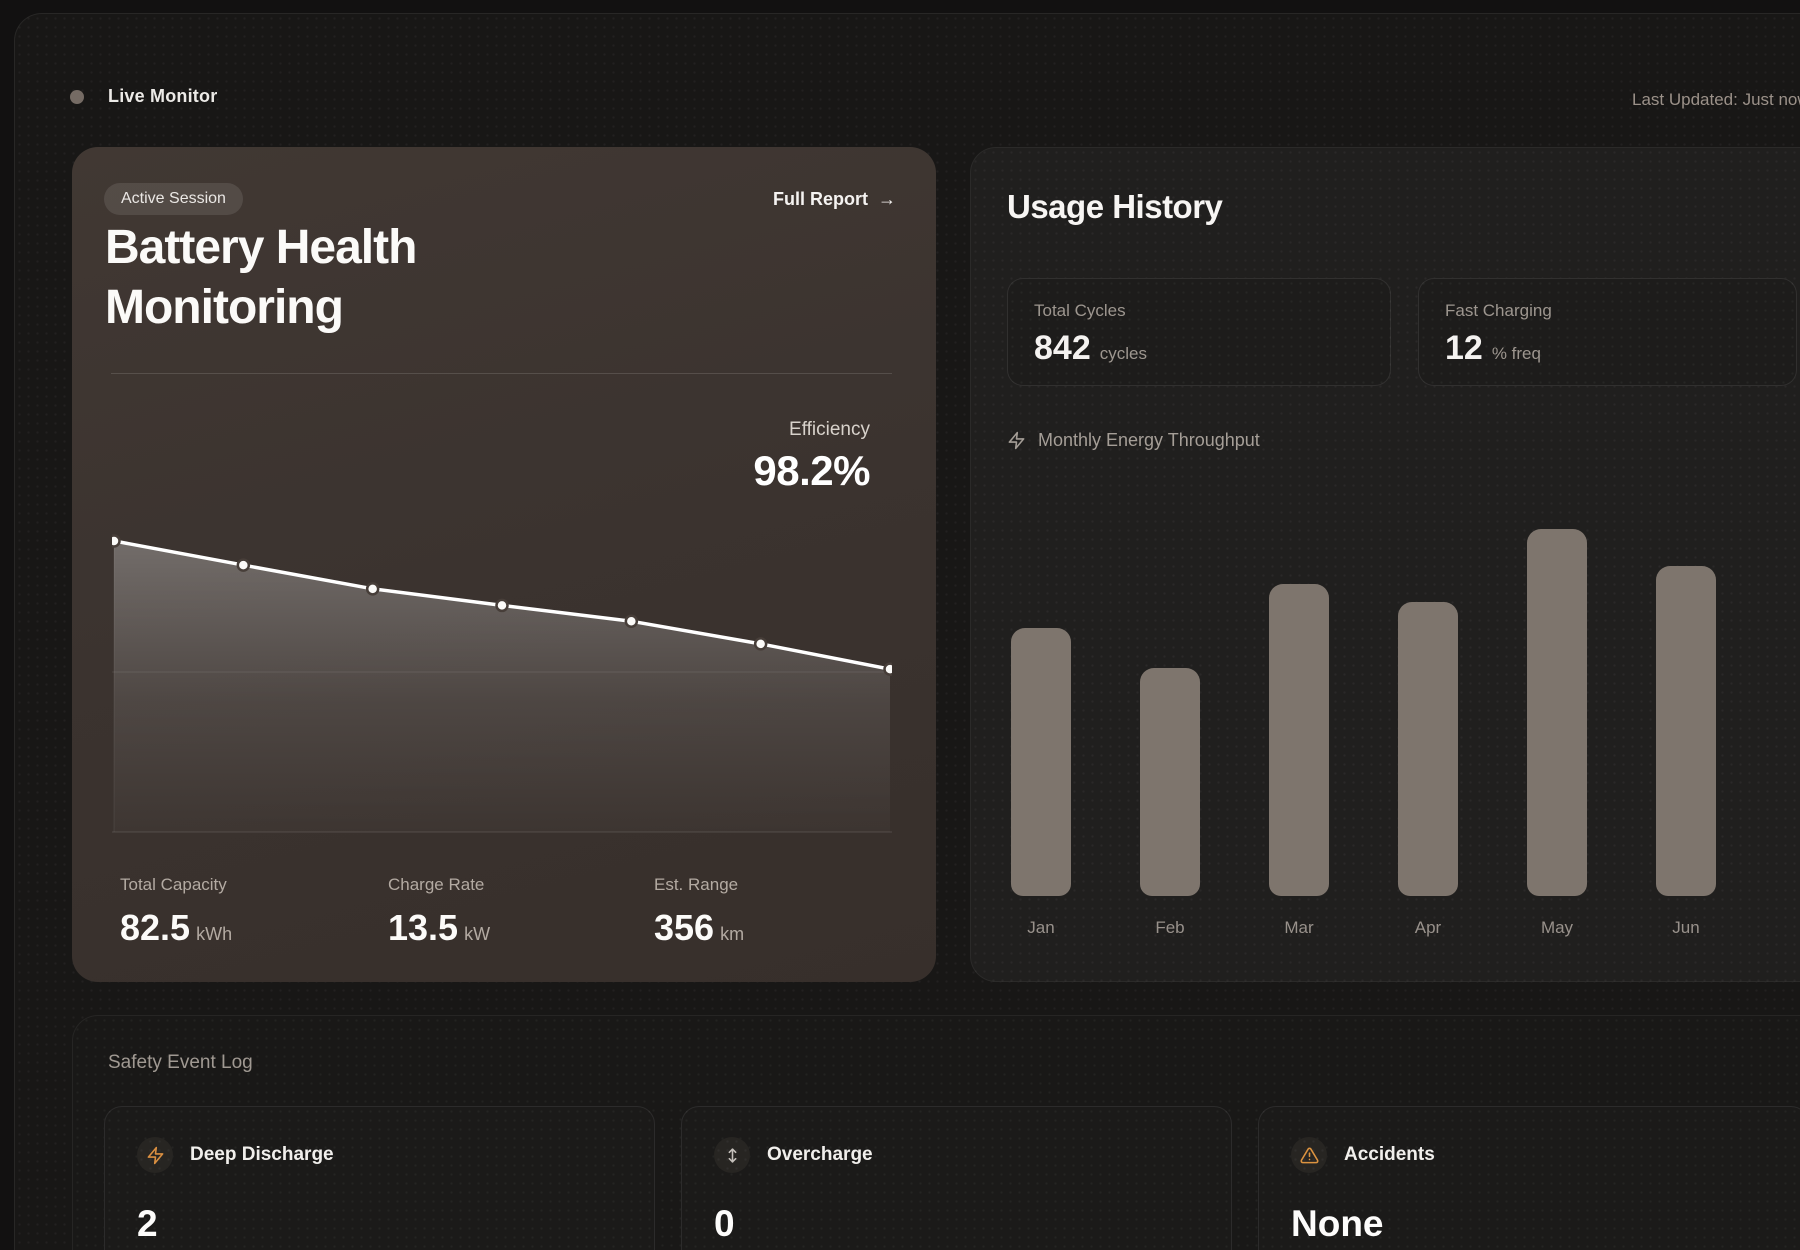 The width and height of the screenshot is (1800, 1250). What do you see at coordinates (1199, 348) in the screenshot?
I see `stat-value: 842 cycles` at bounding box center [1199, 348].